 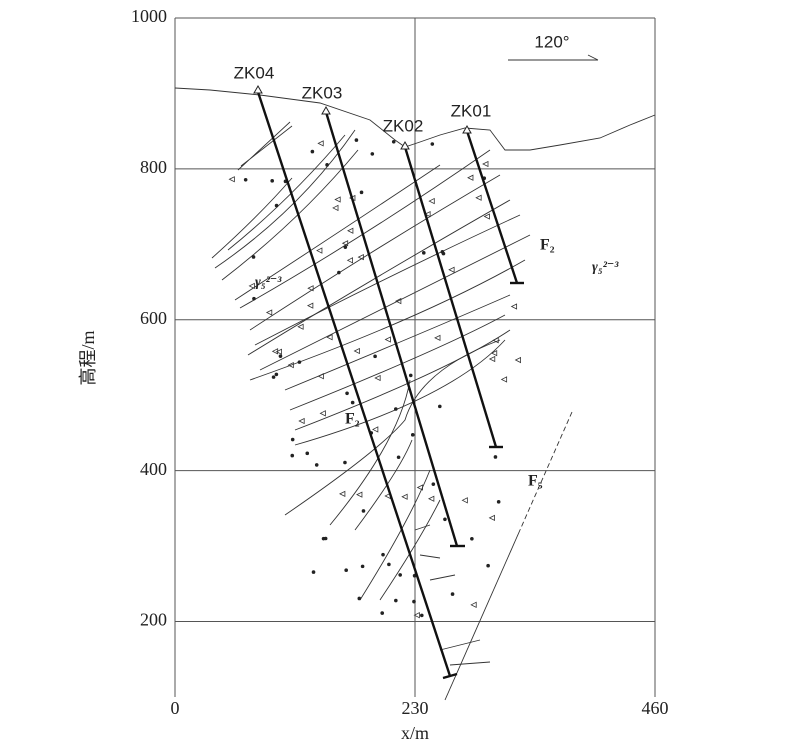 What do you see at coordinates (153, 469) in the screenshot?
I see `y-tick-label: 400` at bounding box center [153, 469].